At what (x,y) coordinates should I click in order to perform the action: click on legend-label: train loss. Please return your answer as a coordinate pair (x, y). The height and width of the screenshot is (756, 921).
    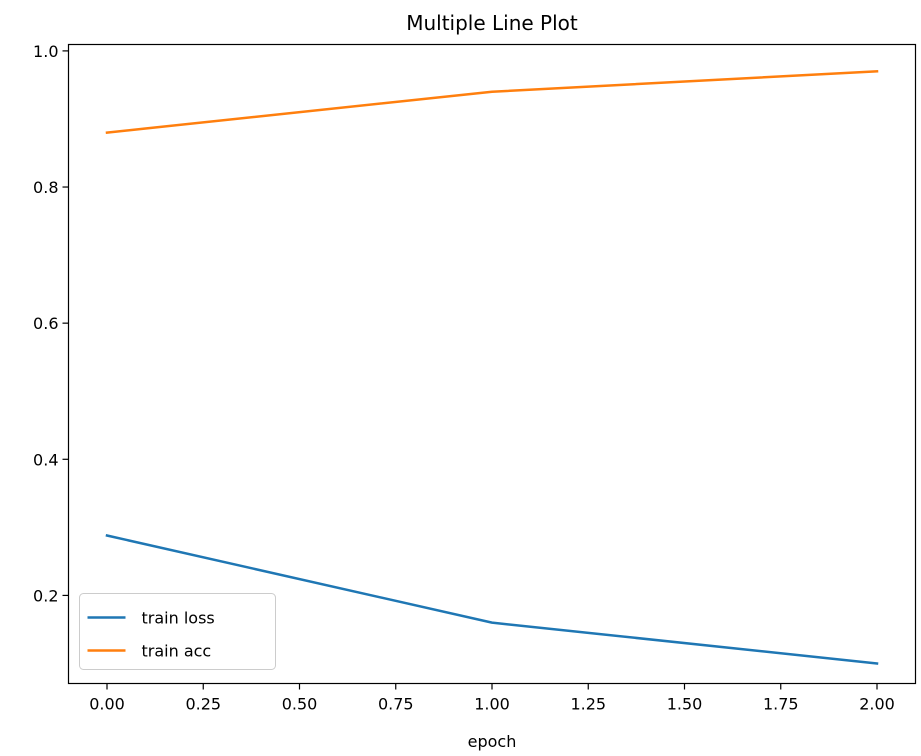
    Looking at the image, I should click on (178, 618).